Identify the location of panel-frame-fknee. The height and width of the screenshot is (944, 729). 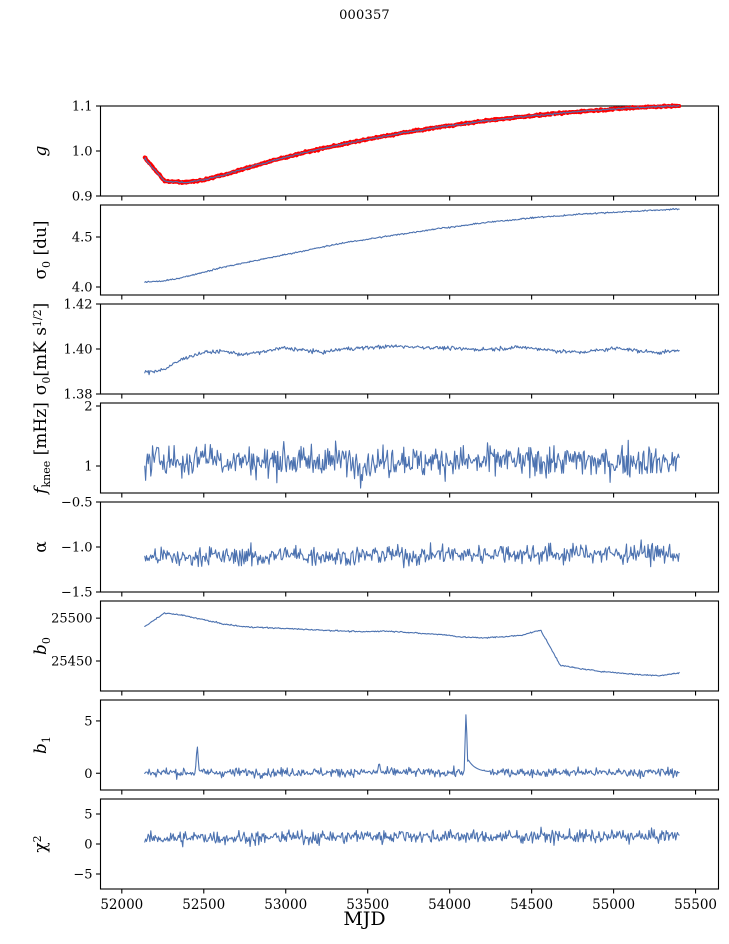
(409, 448).